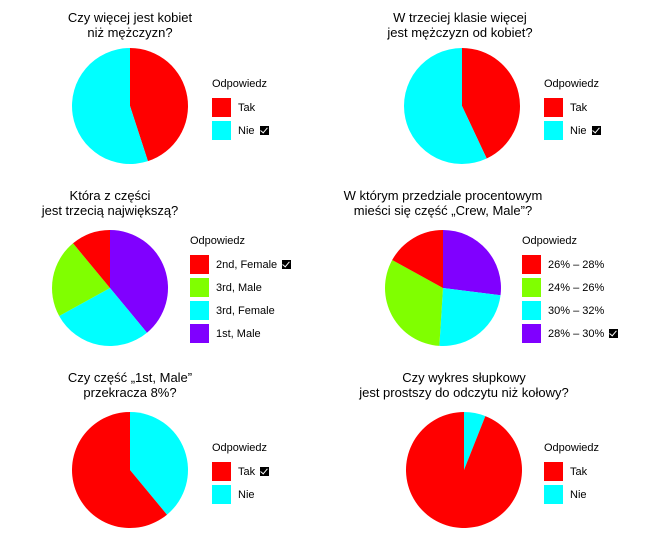  Describe the element at coordinates (130, 392) in the screenshot. I see `chart-title-line: przekracza 8%?` at that location.